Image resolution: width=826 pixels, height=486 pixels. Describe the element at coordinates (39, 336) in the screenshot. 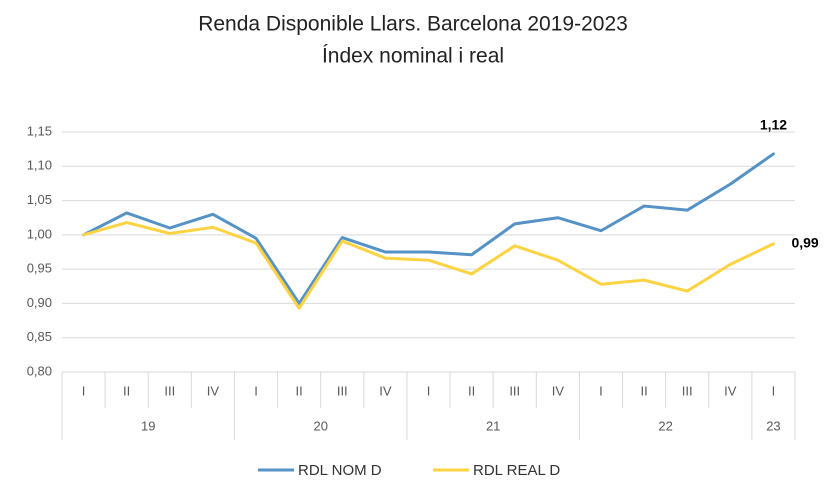

I see `y-tick-label: 0,85` at that location.